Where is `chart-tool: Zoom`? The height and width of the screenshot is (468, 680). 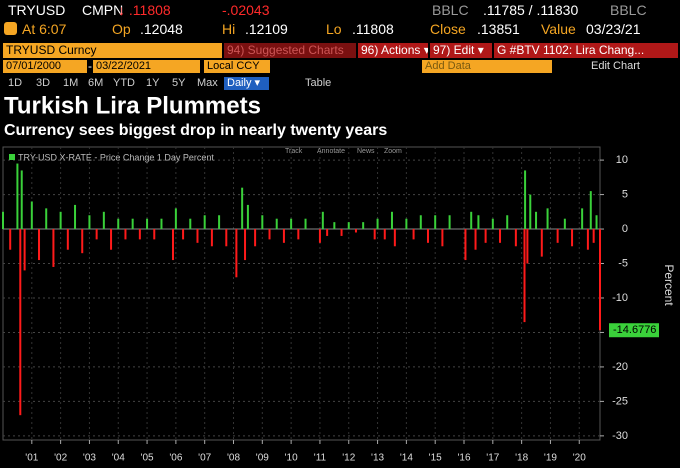 chart-tool: Zoom is located at coordinates (393, 151).